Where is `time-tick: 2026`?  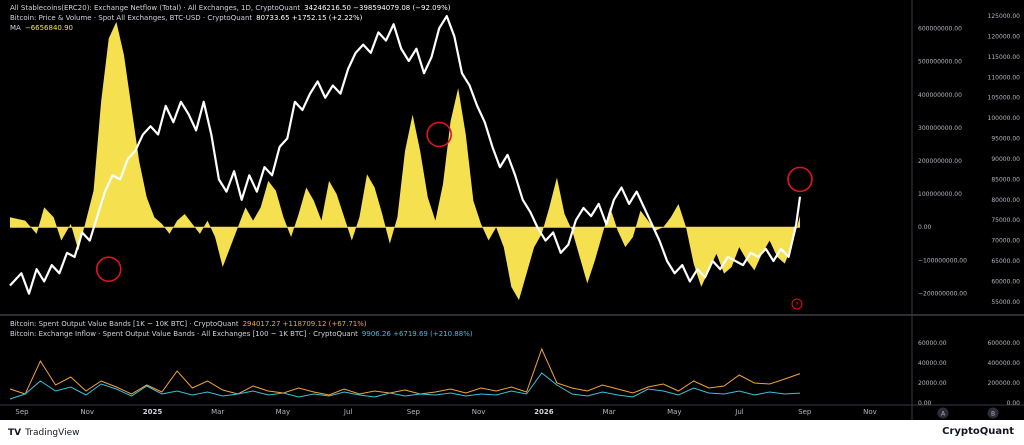 time-tick: 2026 is located at coordinates (544, 412).